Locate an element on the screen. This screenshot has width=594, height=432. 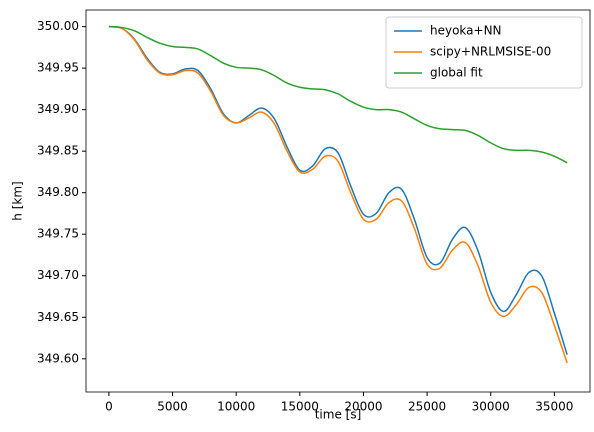
legend-label: heyoka+NN is located at coordinates (466, 31).